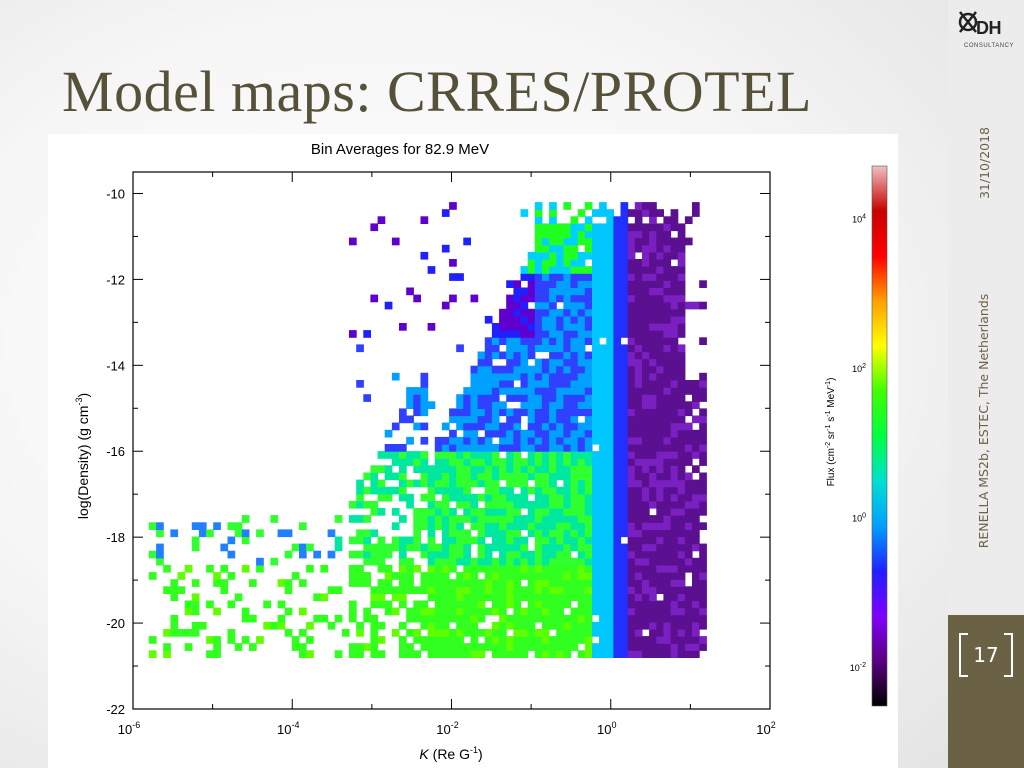 Image resolution: width=1024 pixels, height=768 pixels. Describe the element at coordinates (968, 22) in the screenshot. I see `logo-mark-icon` at that location.